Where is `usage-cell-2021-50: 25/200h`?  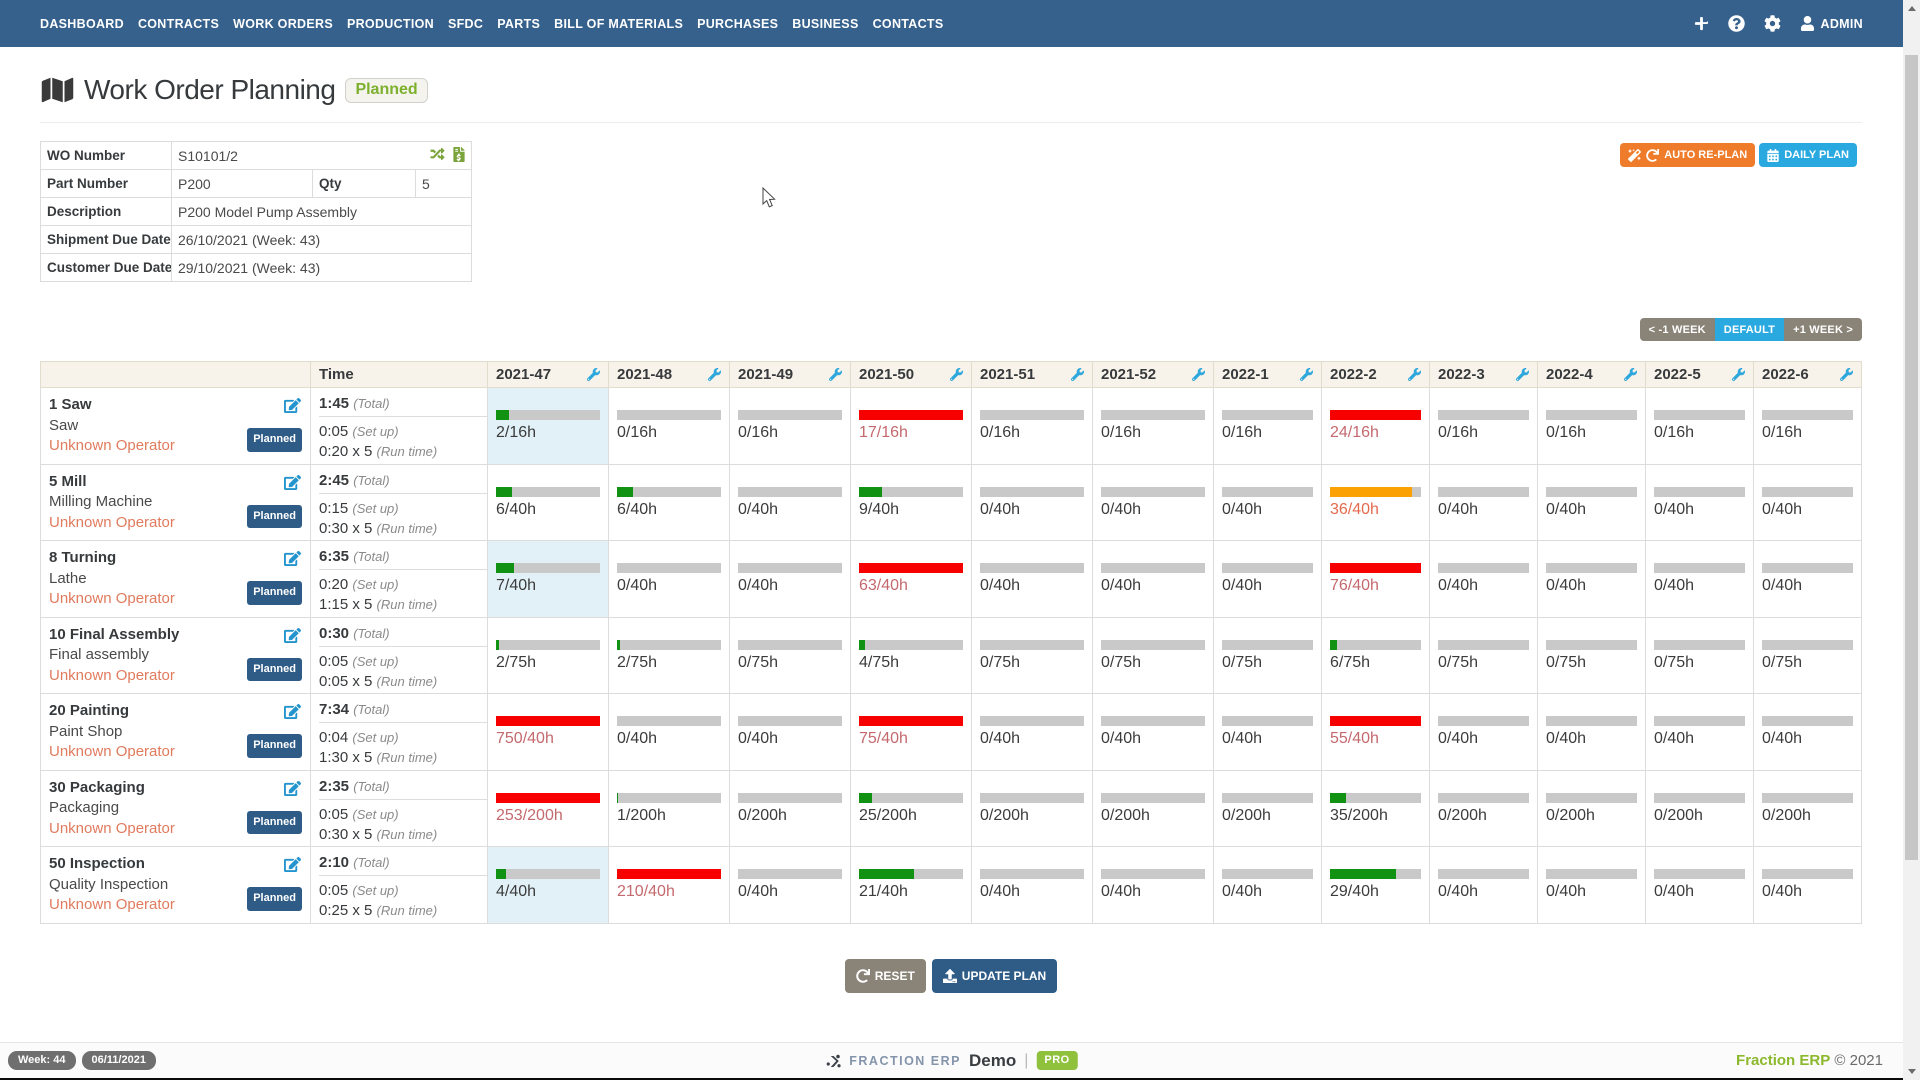
usage-cell-2021-50: 25/200h is located at coordinates (911, 808).